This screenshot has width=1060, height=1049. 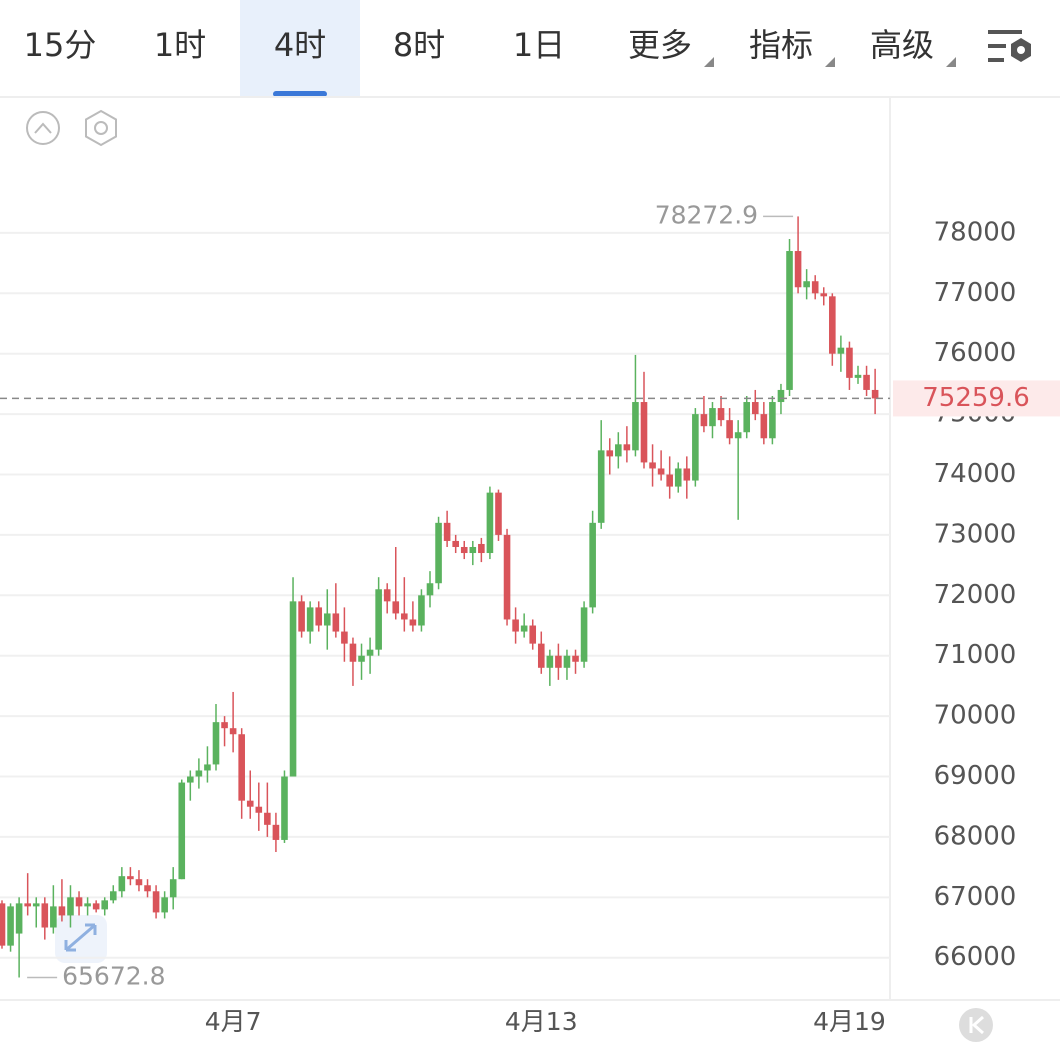 What do you see at coordinates (60, 45) in the screenshot?
I see `tab: 15分` at bounding box center [60, 45].